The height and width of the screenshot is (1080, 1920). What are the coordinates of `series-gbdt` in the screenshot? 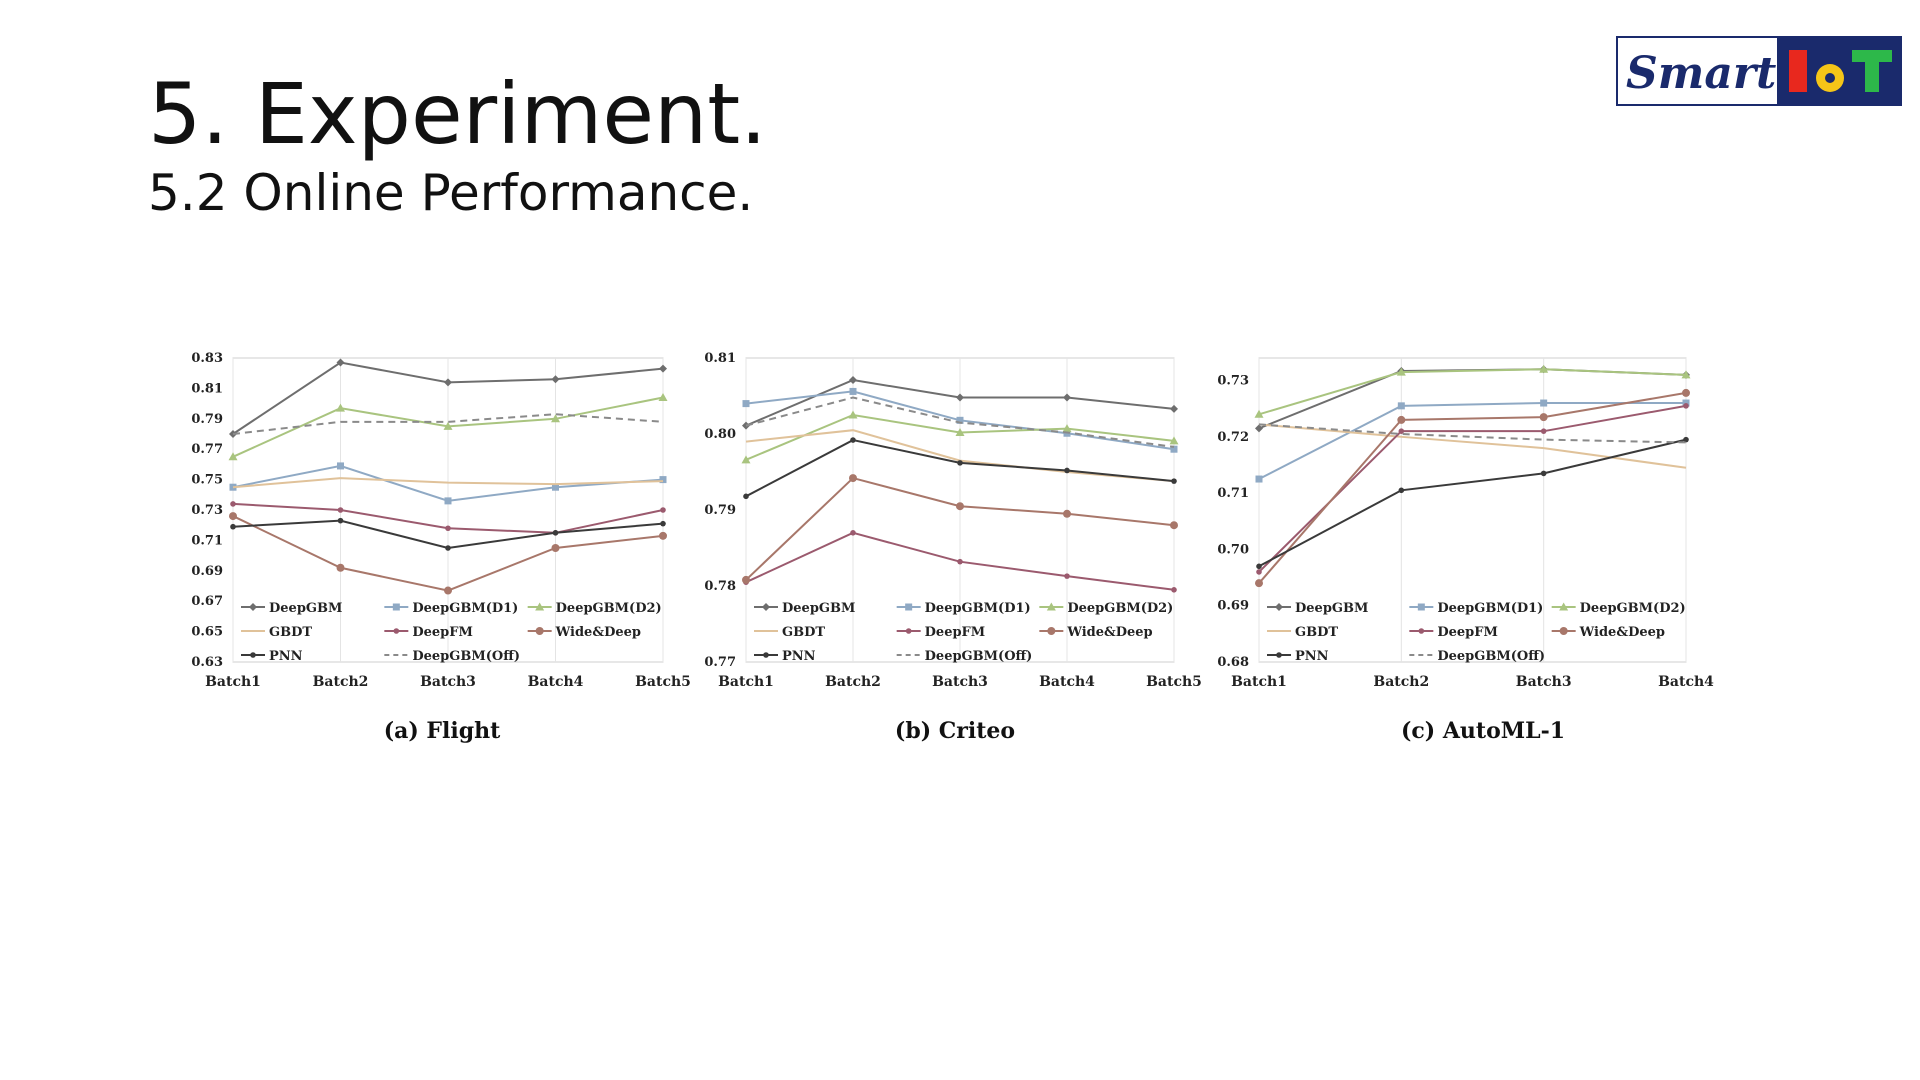 It's located at (1472, 446).